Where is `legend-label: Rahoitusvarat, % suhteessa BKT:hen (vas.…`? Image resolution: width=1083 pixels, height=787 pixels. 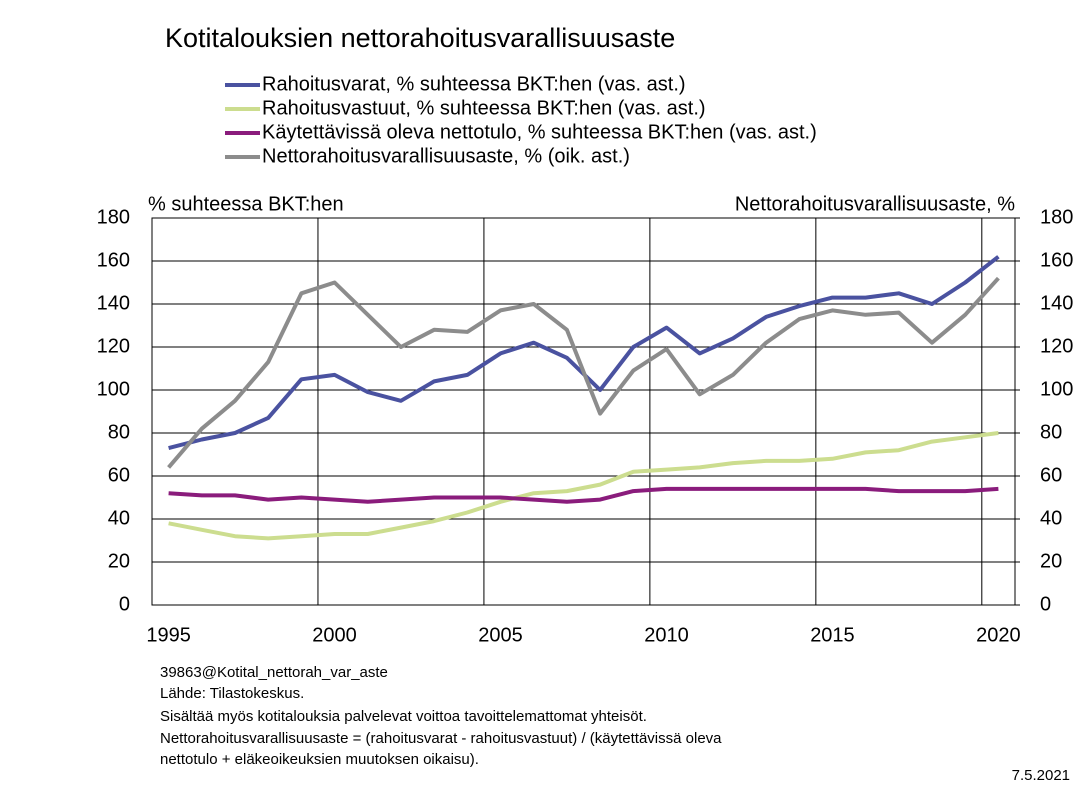 legend-label: Rahoitusvarat, % suhteessa BKT:hen (vas.… is located at coordinates (474, 84).